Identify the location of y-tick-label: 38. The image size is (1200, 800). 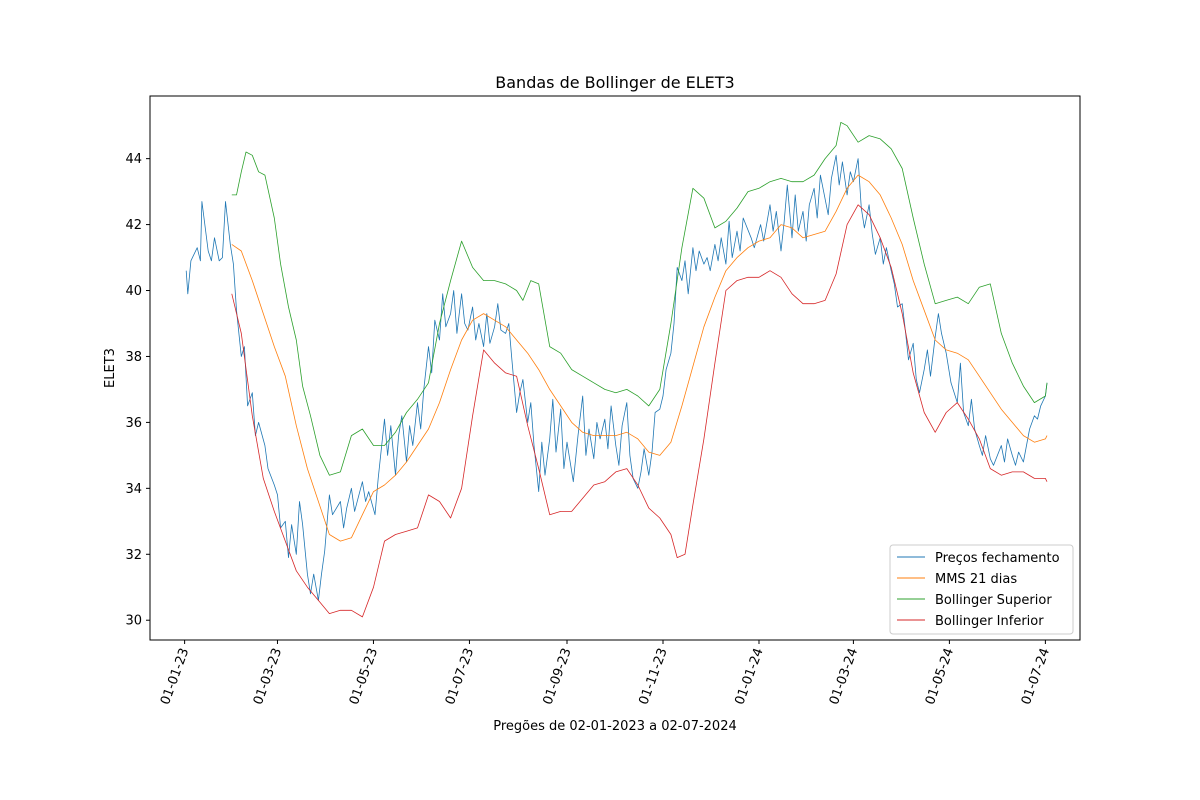
(133, 357).